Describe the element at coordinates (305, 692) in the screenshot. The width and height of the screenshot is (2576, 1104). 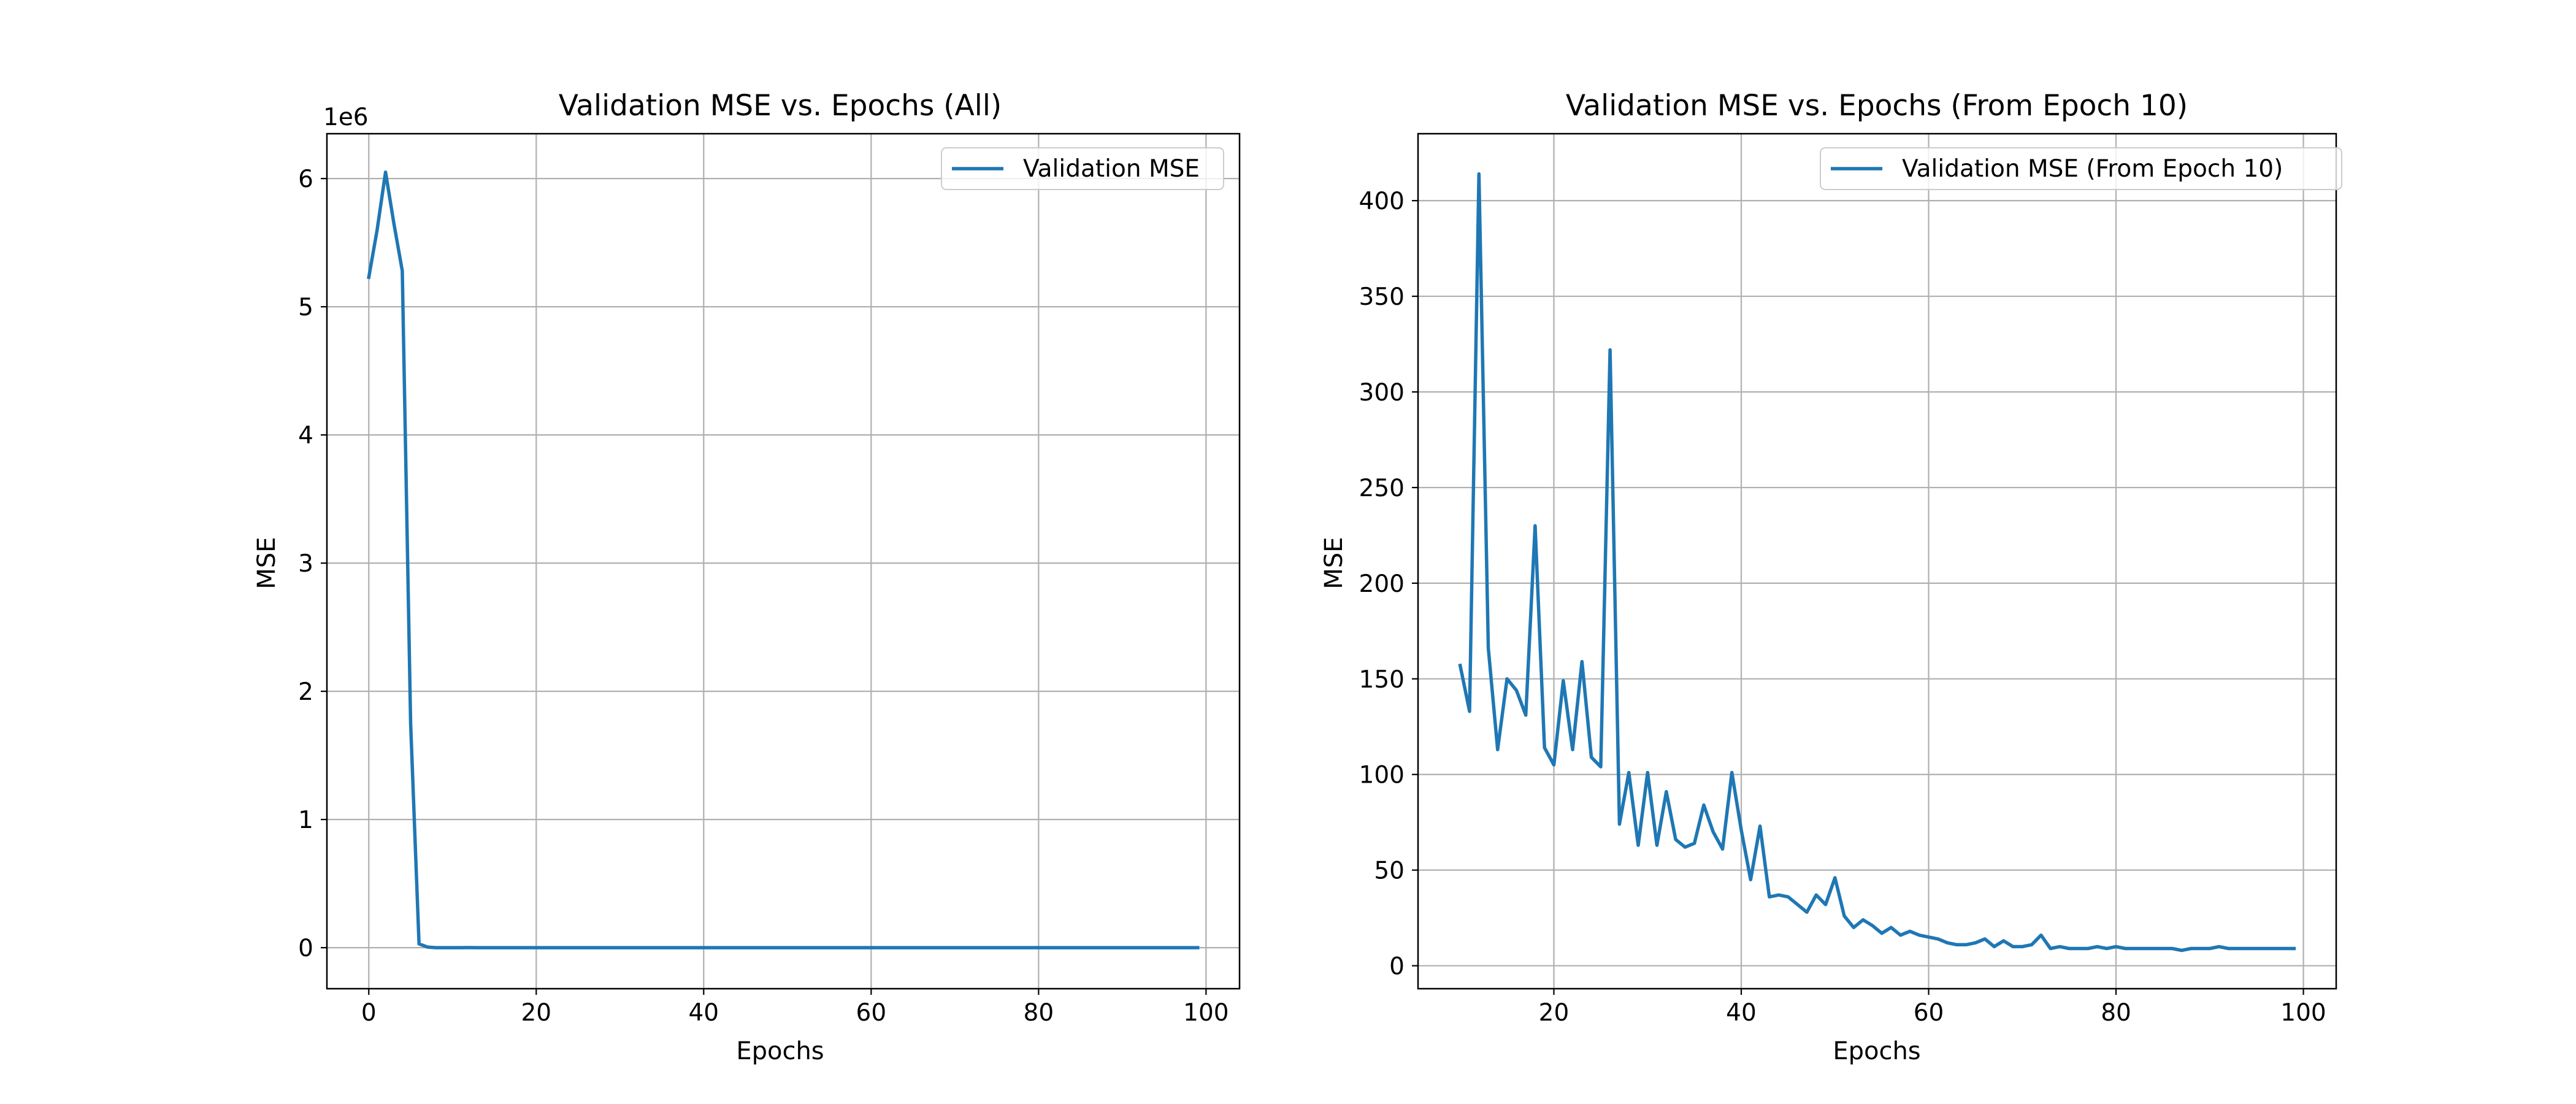
I see `y-tick-label: 2` at that location.